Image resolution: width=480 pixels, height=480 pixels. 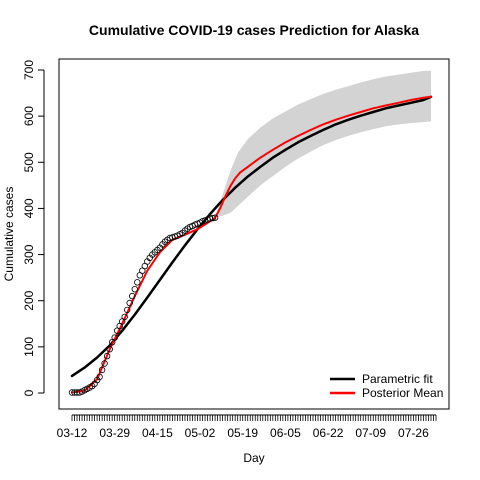 What do you see at coordinates (29, 254) in the screenshot?
I see `y-tick-label: 300` at bounding box center [29, 254].